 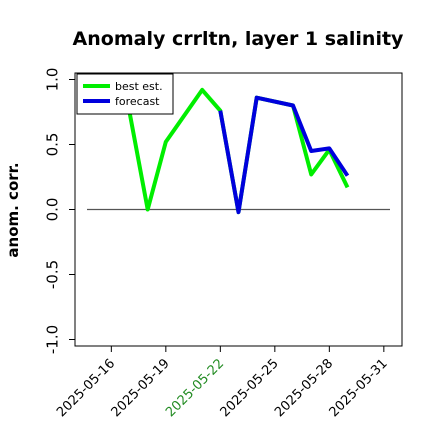 What do you see at coordinates (53, 80) in the screenshot?
I see `y-tick-label: 1.0` at bounding box center [53, 80].